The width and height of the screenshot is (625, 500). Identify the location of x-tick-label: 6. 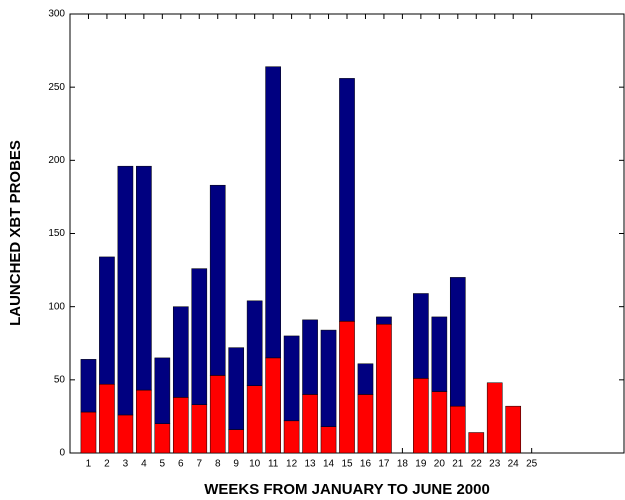
(181, 464).